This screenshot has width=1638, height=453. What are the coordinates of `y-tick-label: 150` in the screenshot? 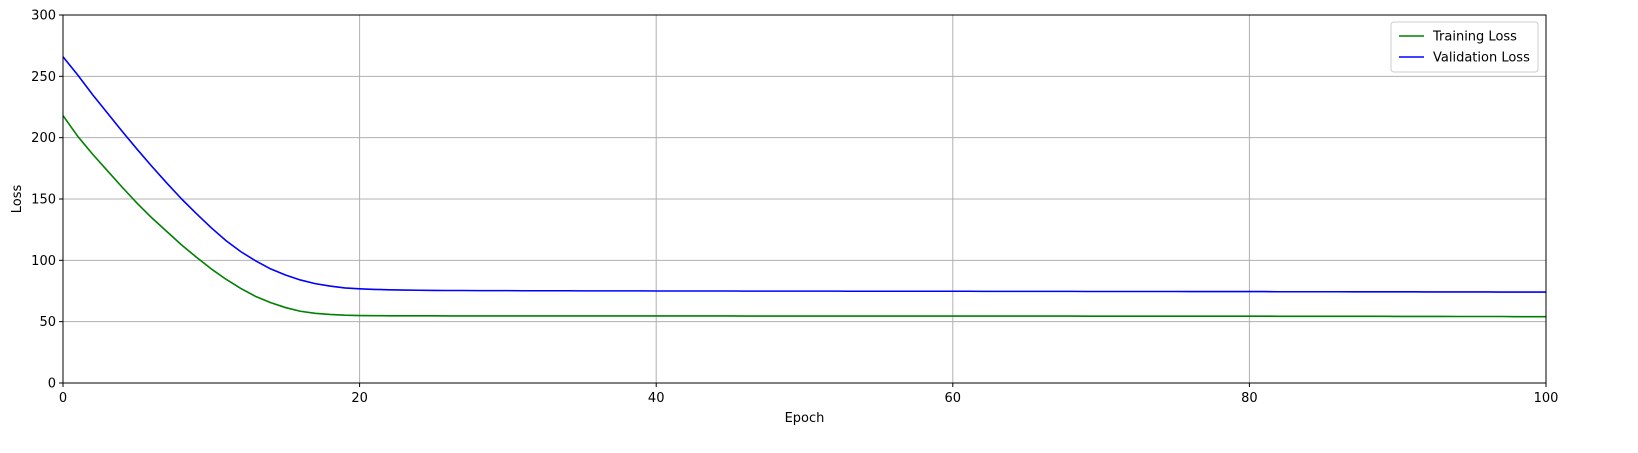 It's located at (43, 200).